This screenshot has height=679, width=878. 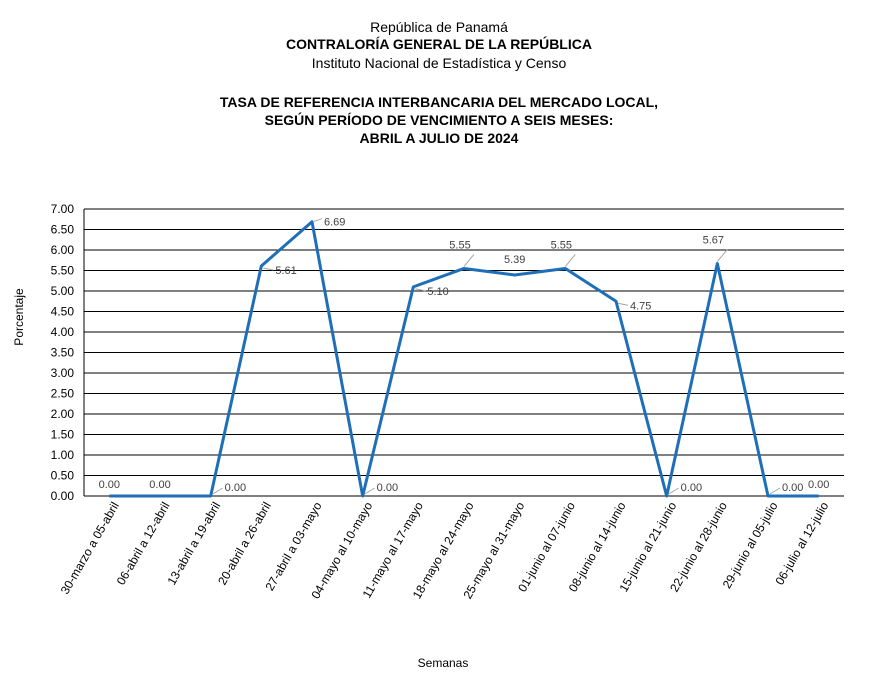 I want to click on y-tick-label: 6.50, so click(x=63, y=230).